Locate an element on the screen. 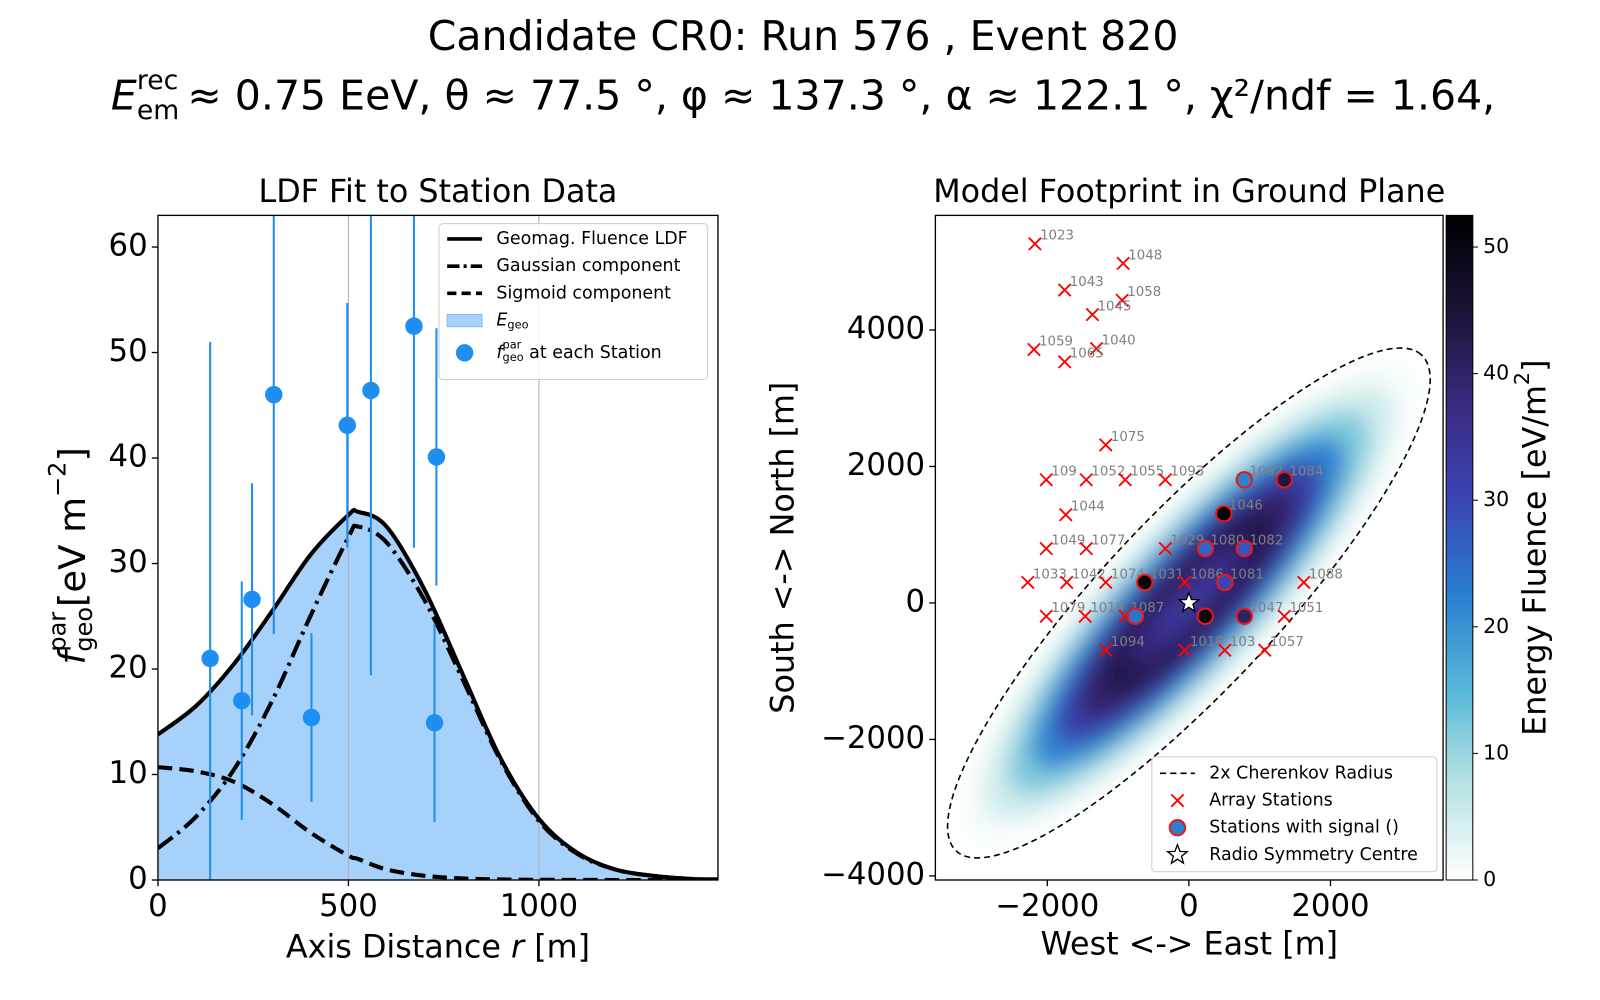 This screenshot has width=1600, height=1000. y-tick-label: 0 is located at coordinates (138, 879).